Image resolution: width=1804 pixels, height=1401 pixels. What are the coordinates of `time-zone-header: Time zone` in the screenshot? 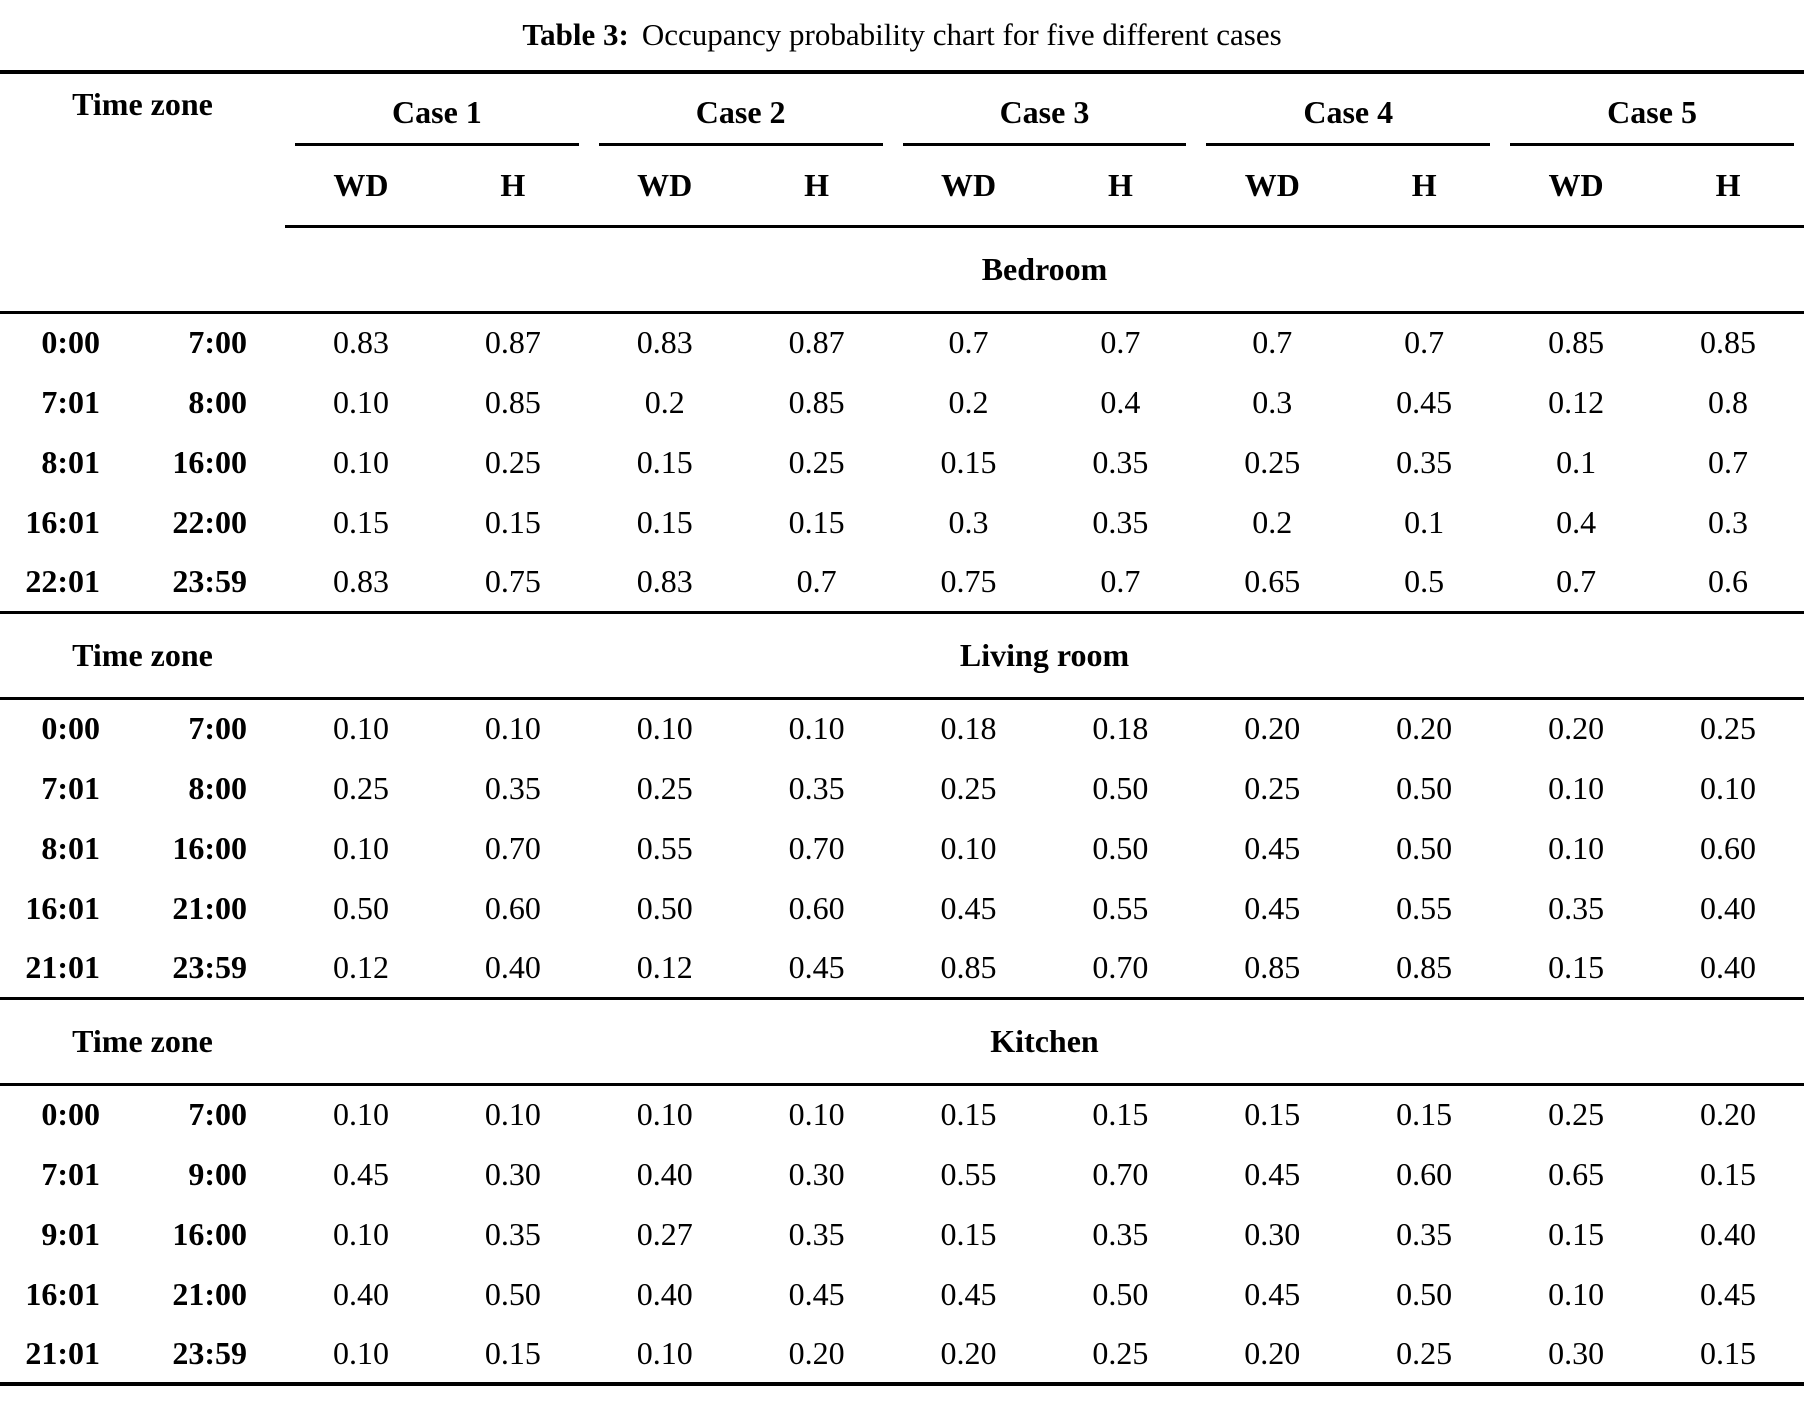 It's located at (142, 103).